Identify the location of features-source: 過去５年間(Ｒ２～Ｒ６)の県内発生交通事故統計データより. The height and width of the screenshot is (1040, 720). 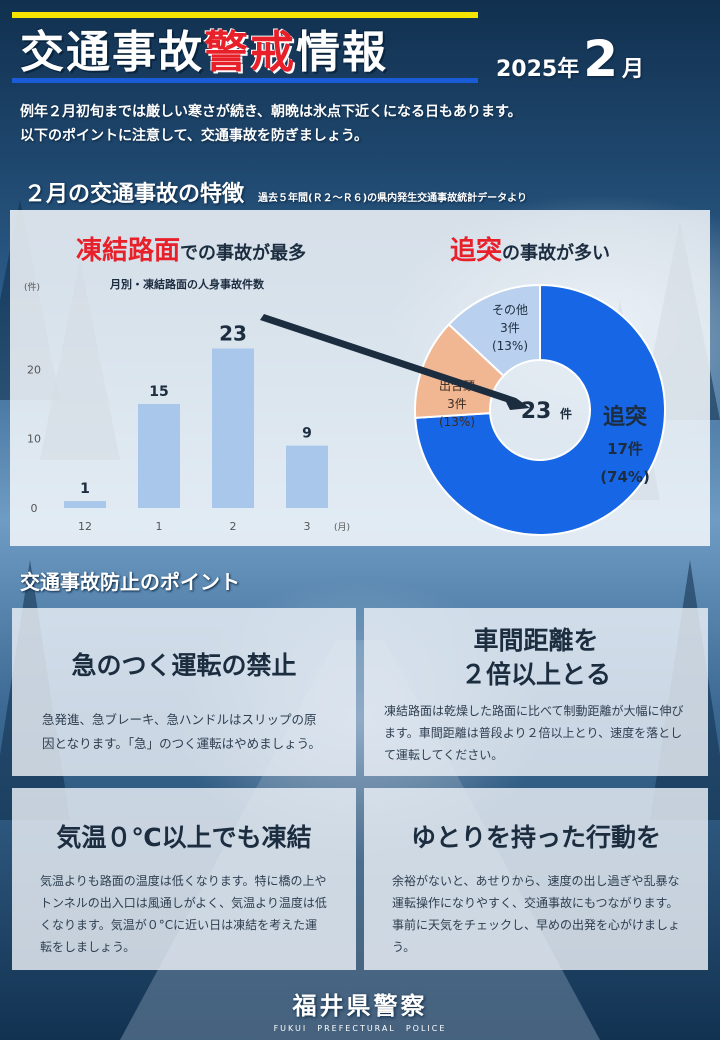
(392, 198).